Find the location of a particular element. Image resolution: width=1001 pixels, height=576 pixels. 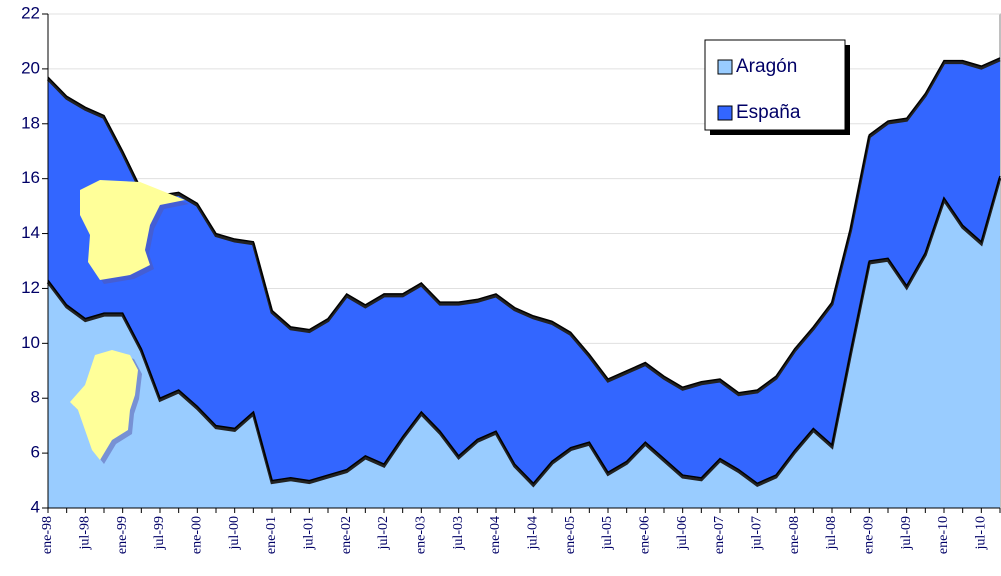

x-tick-label: ene-05 is located at coordinates (570, 535).